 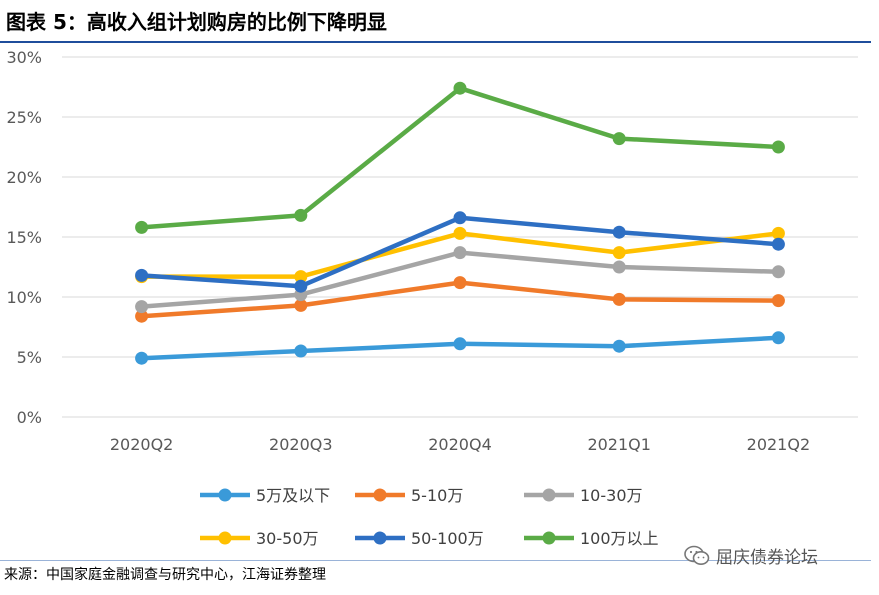 What do you see at coordinates (611, 495) in the screenshot?
I see `legend-label: 10-30万` at bounding box center [611, 495].